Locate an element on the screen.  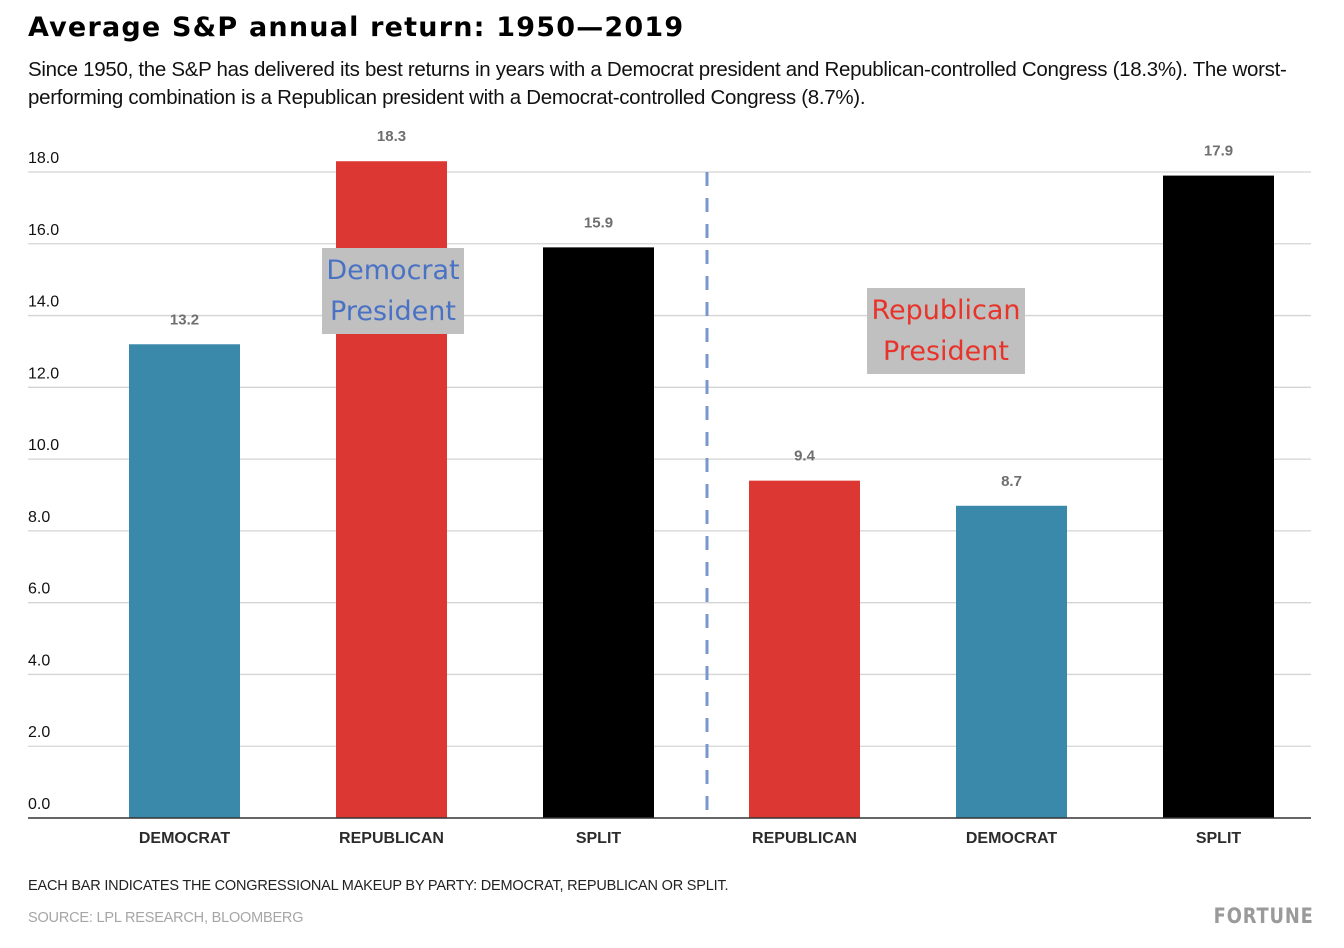
bar-value-label: 15.9 is located at coordinates (598, 222).